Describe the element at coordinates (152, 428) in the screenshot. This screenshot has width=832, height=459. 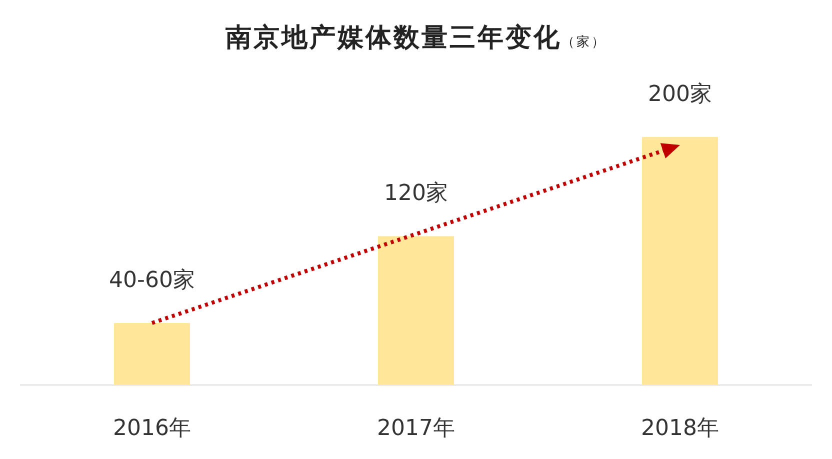
I see `x-tick-label: 2016年` at that location.